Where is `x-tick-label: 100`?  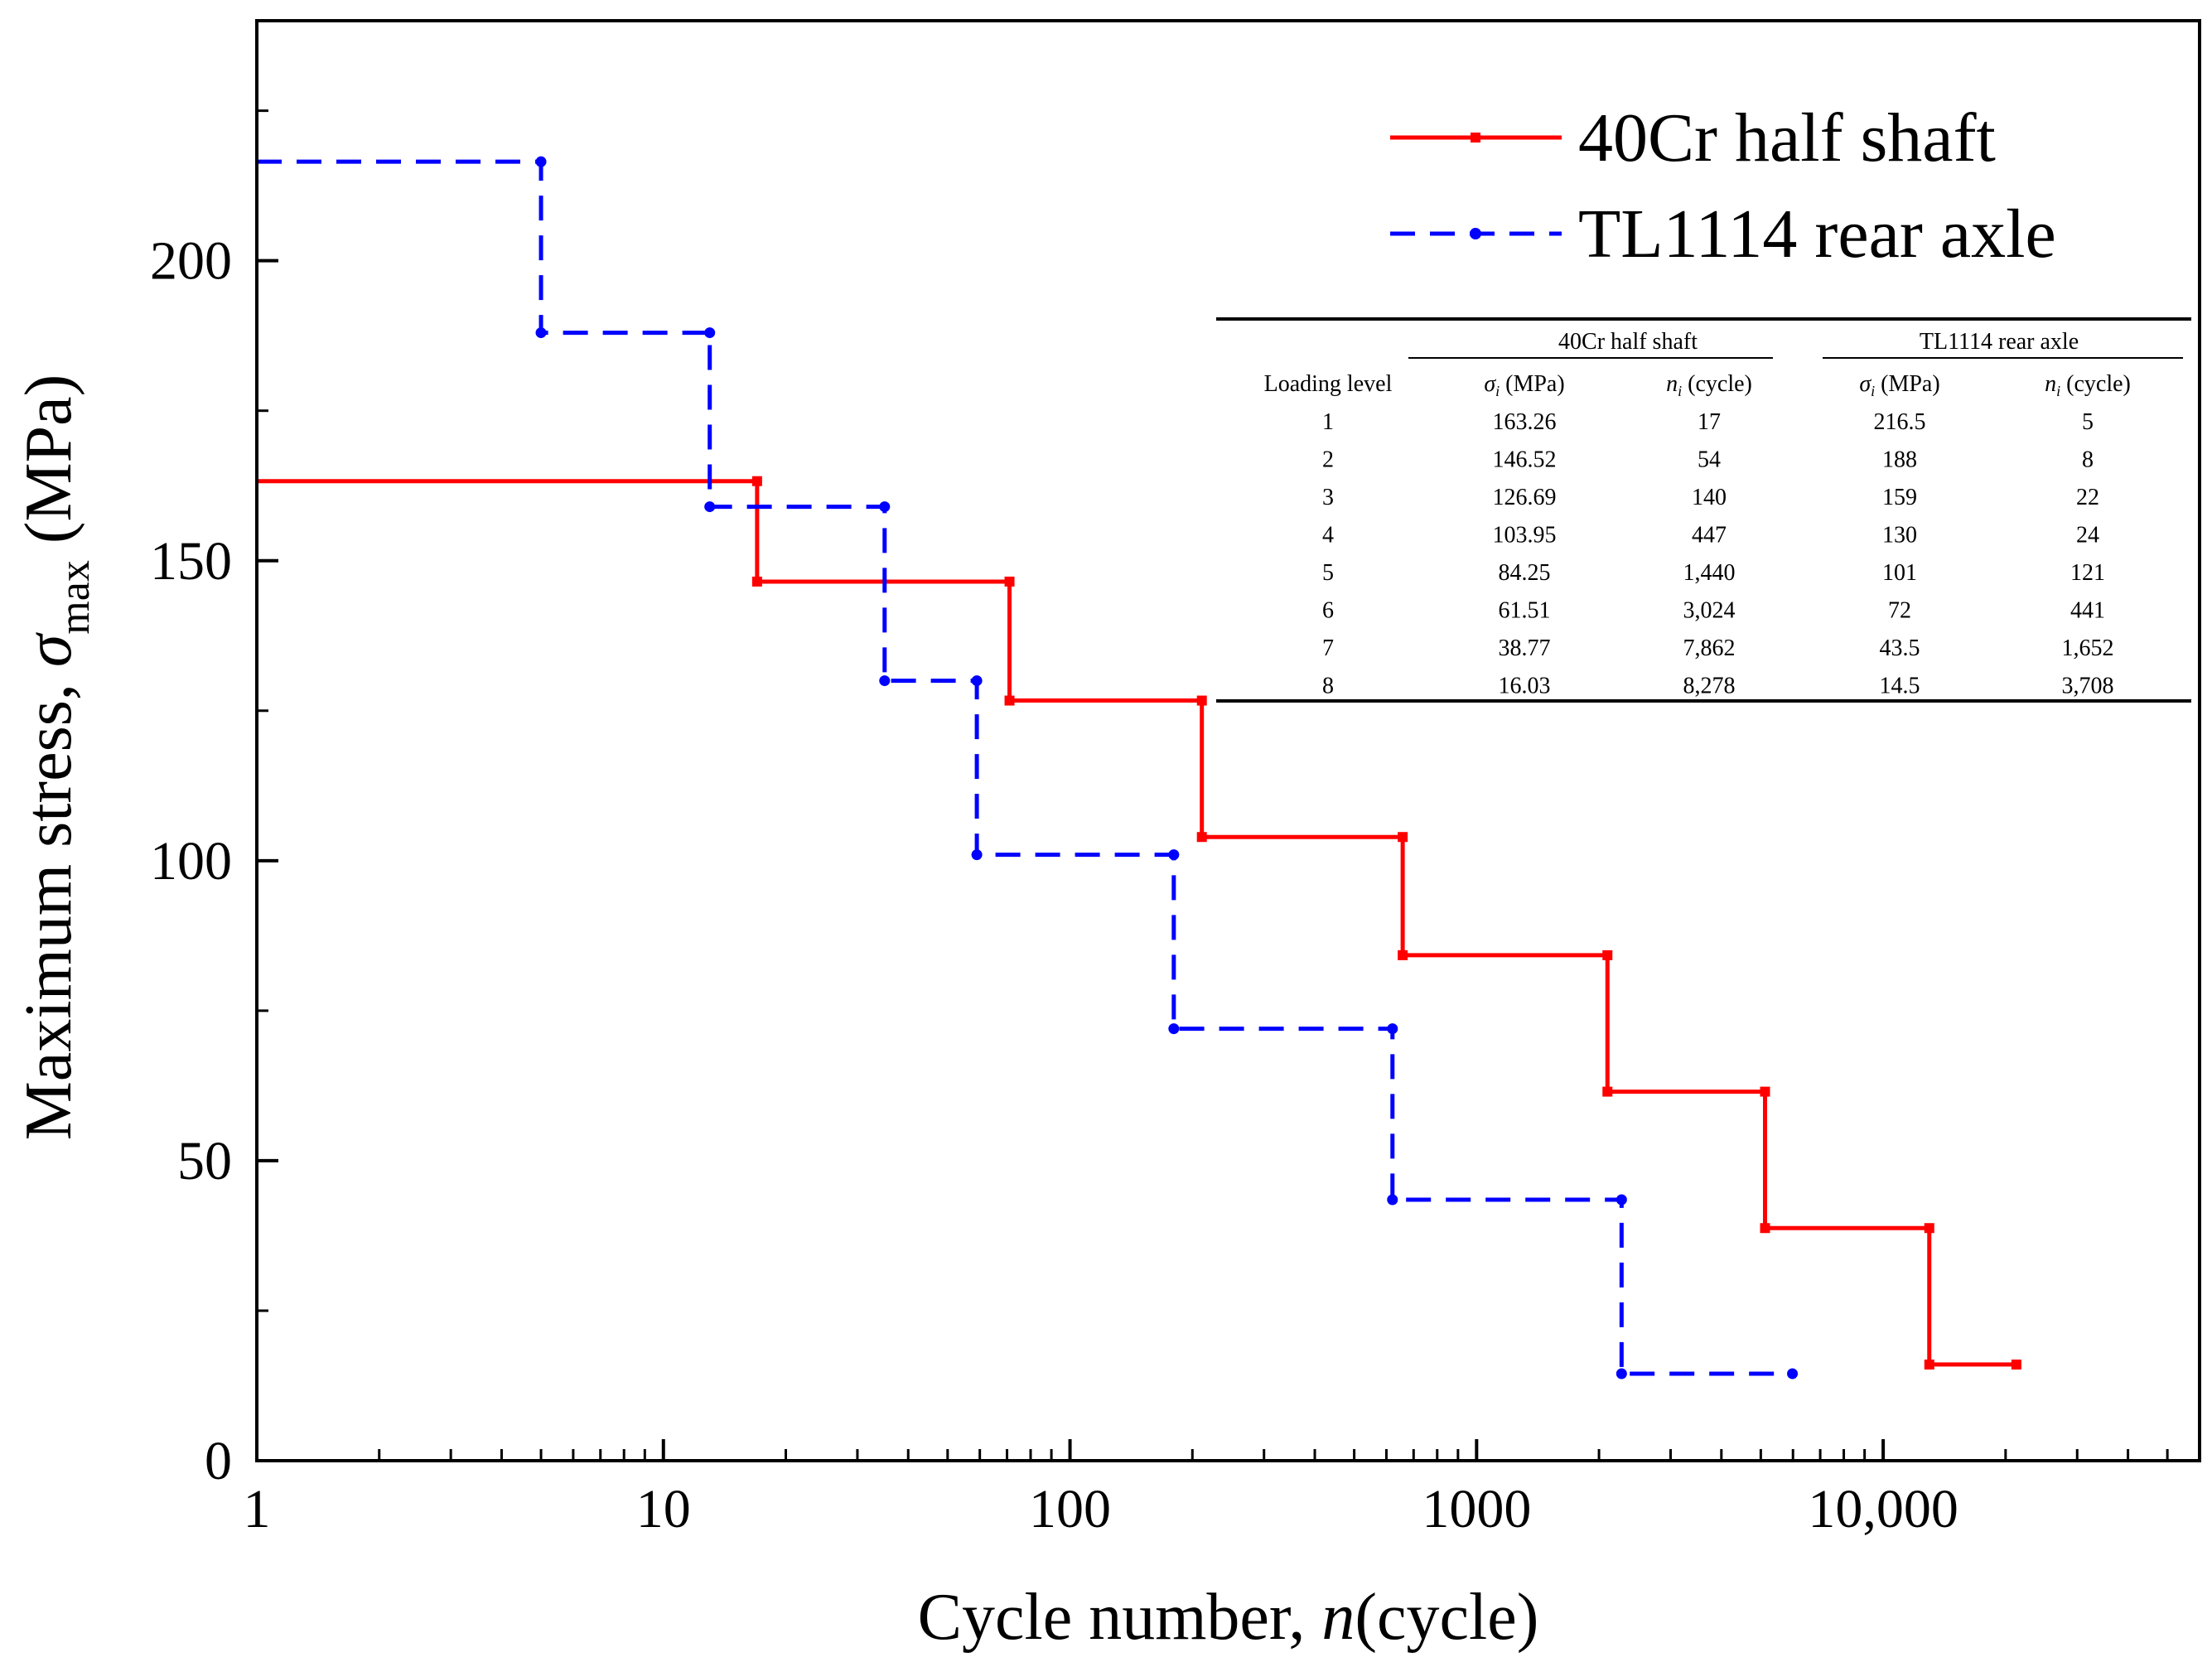
x-tick-label: 100 is located at coordinates (1070, 1509).